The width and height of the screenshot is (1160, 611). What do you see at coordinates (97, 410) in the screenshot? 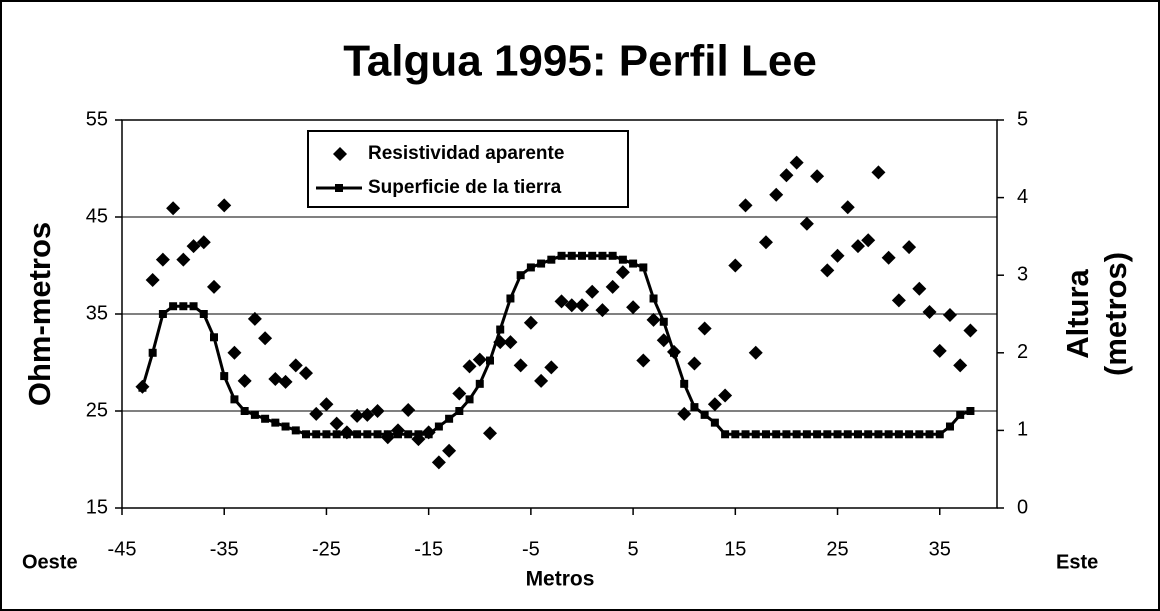
I see `y-tick-label: 25` at bounding box center [97, 410].